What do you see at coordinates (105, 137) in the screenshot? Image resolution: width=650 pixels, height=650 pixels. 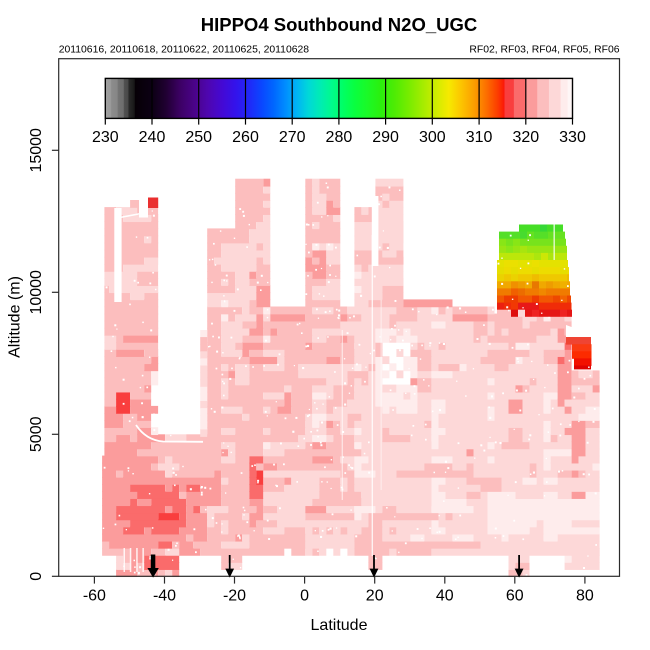 I see `svg-text: 230` at bounding box center [105, 137].